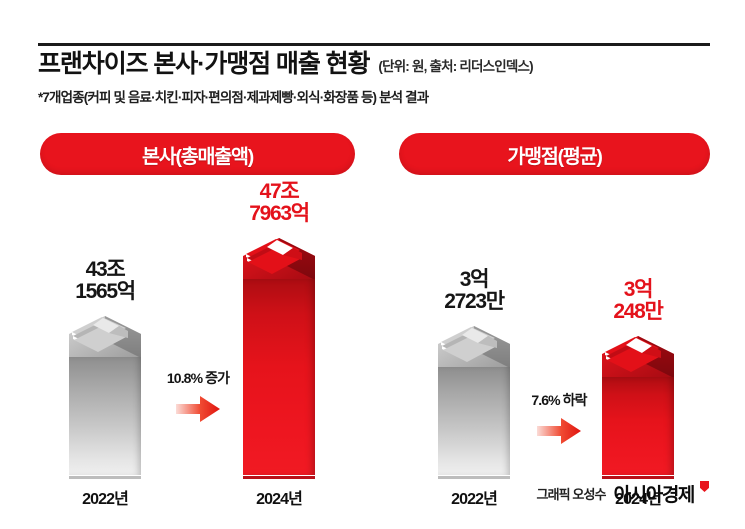 The height and width of the screenshot is (529, 745). I want to click on bar-column-fran-2022: 3억 2723만, so click(474, 388).